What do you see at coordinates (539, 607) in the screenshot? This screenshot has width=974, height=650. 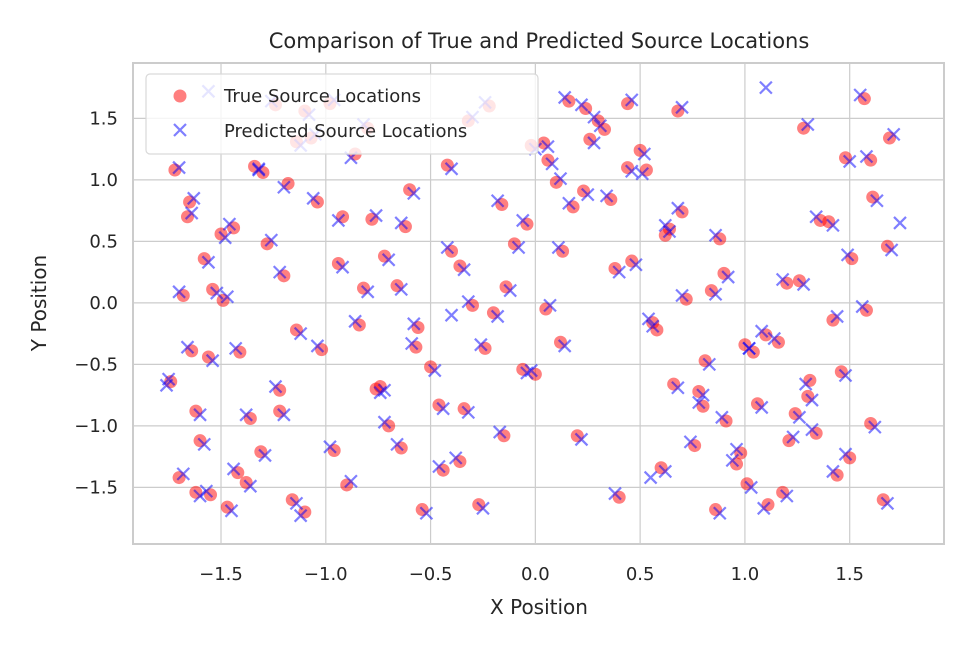 I see `x-axis-label: X Position` at bounding box center [539, 607].